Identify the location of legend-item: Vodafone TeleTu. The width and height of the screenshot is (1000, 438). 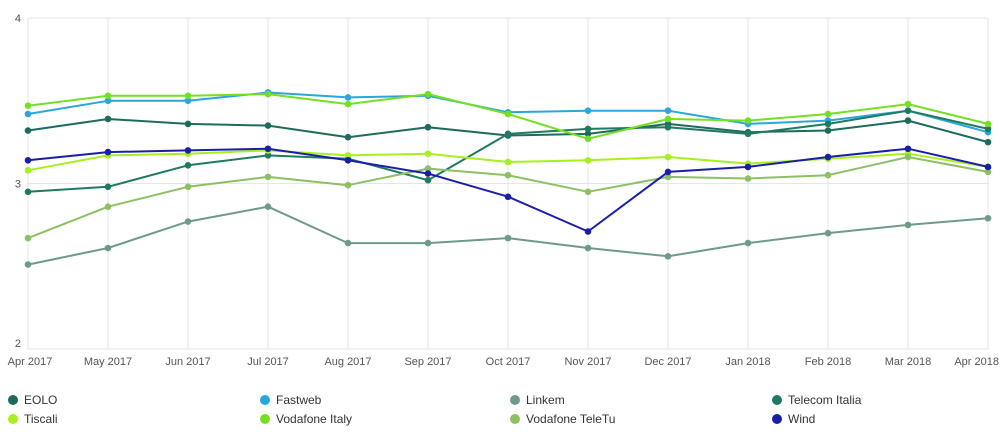
(562, 419).